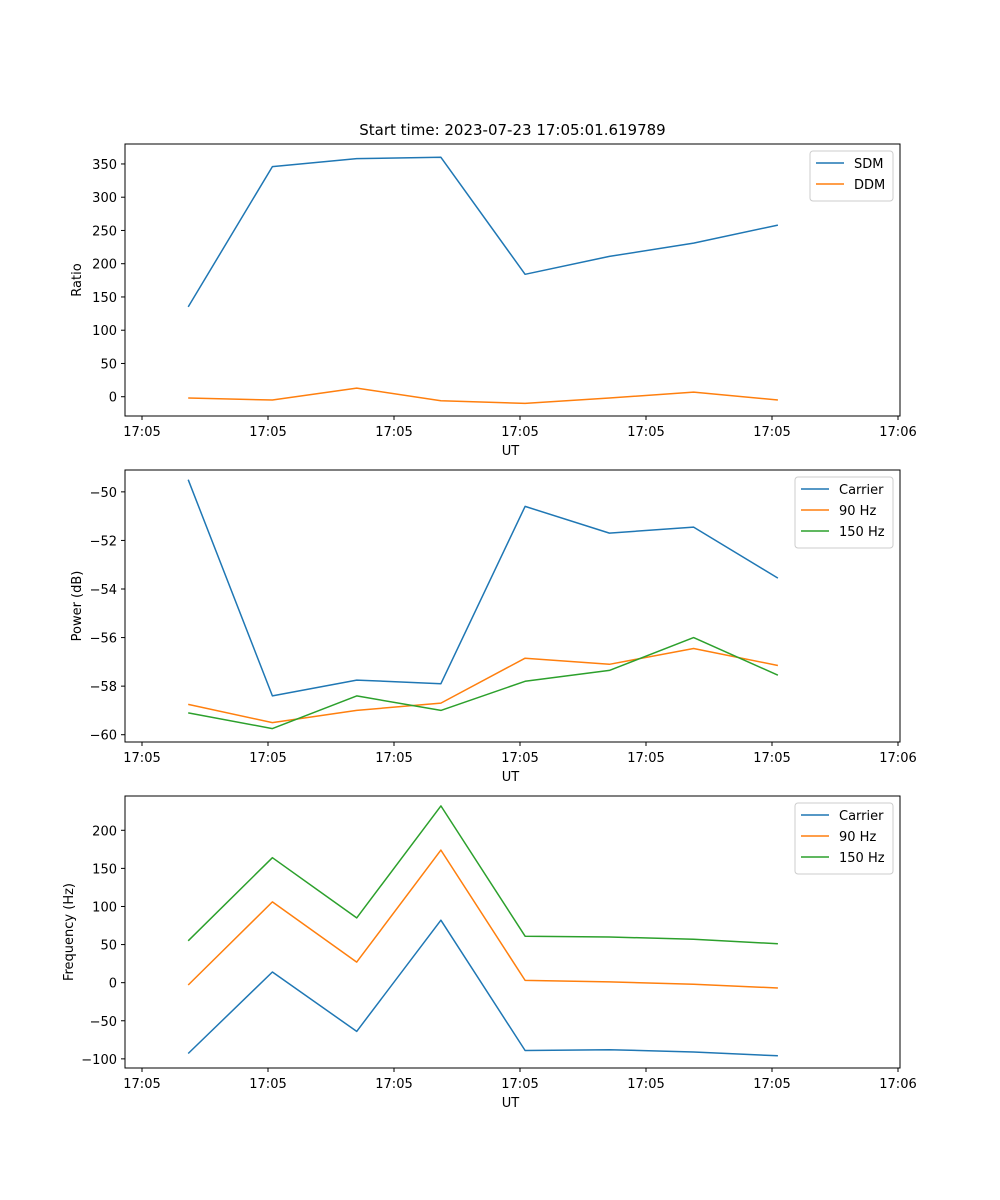 This screenshot has width=1000, height=1200. Describe the element at coordinates (512, 130) in the screenshot. I see `chart-title: Start time: 2023-07-23 17:05:01.619789` at that location.